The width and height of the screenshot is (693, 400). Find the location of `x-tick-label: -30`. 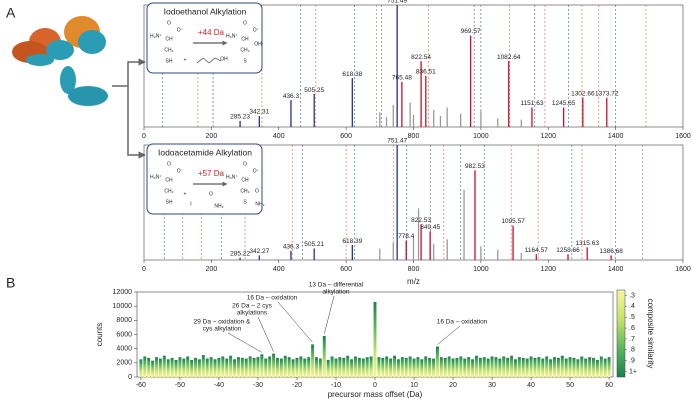

x-tick-label: -30 is located at coordinates (258, 385).